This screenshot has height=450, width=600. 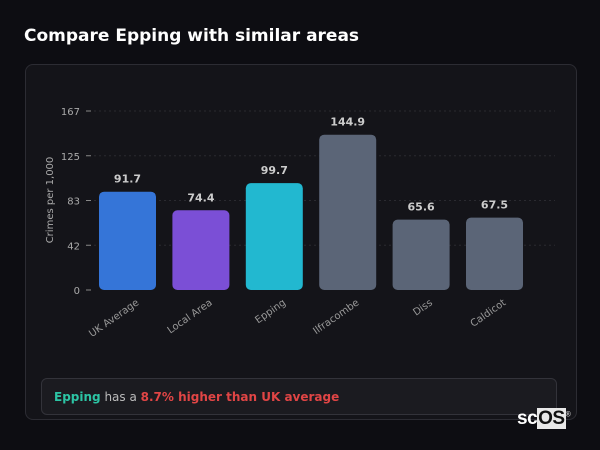 What do you see at coordinates (192, 36) in the screenshot?
I see `page-title: Compare Epping with similar areas` at bounding box center [192, 36].